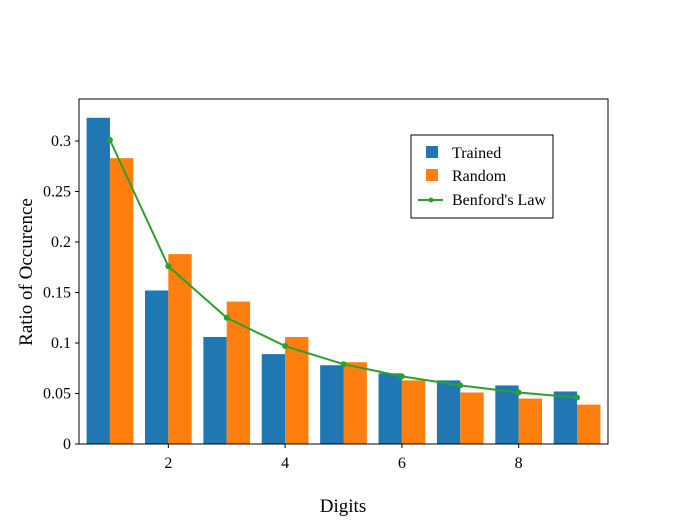 This screenshot has width=688, height=530. I want to click on y-tick-label: 0.15, so click(57, 293).